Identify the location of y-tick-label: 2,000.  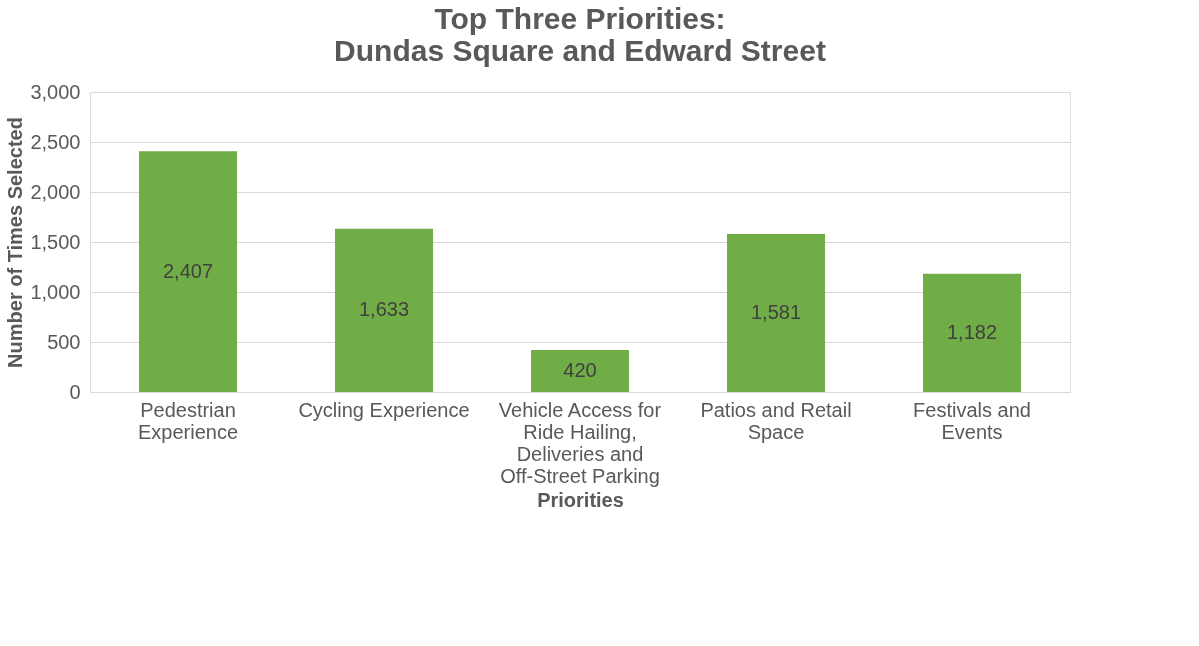
(55, 191).